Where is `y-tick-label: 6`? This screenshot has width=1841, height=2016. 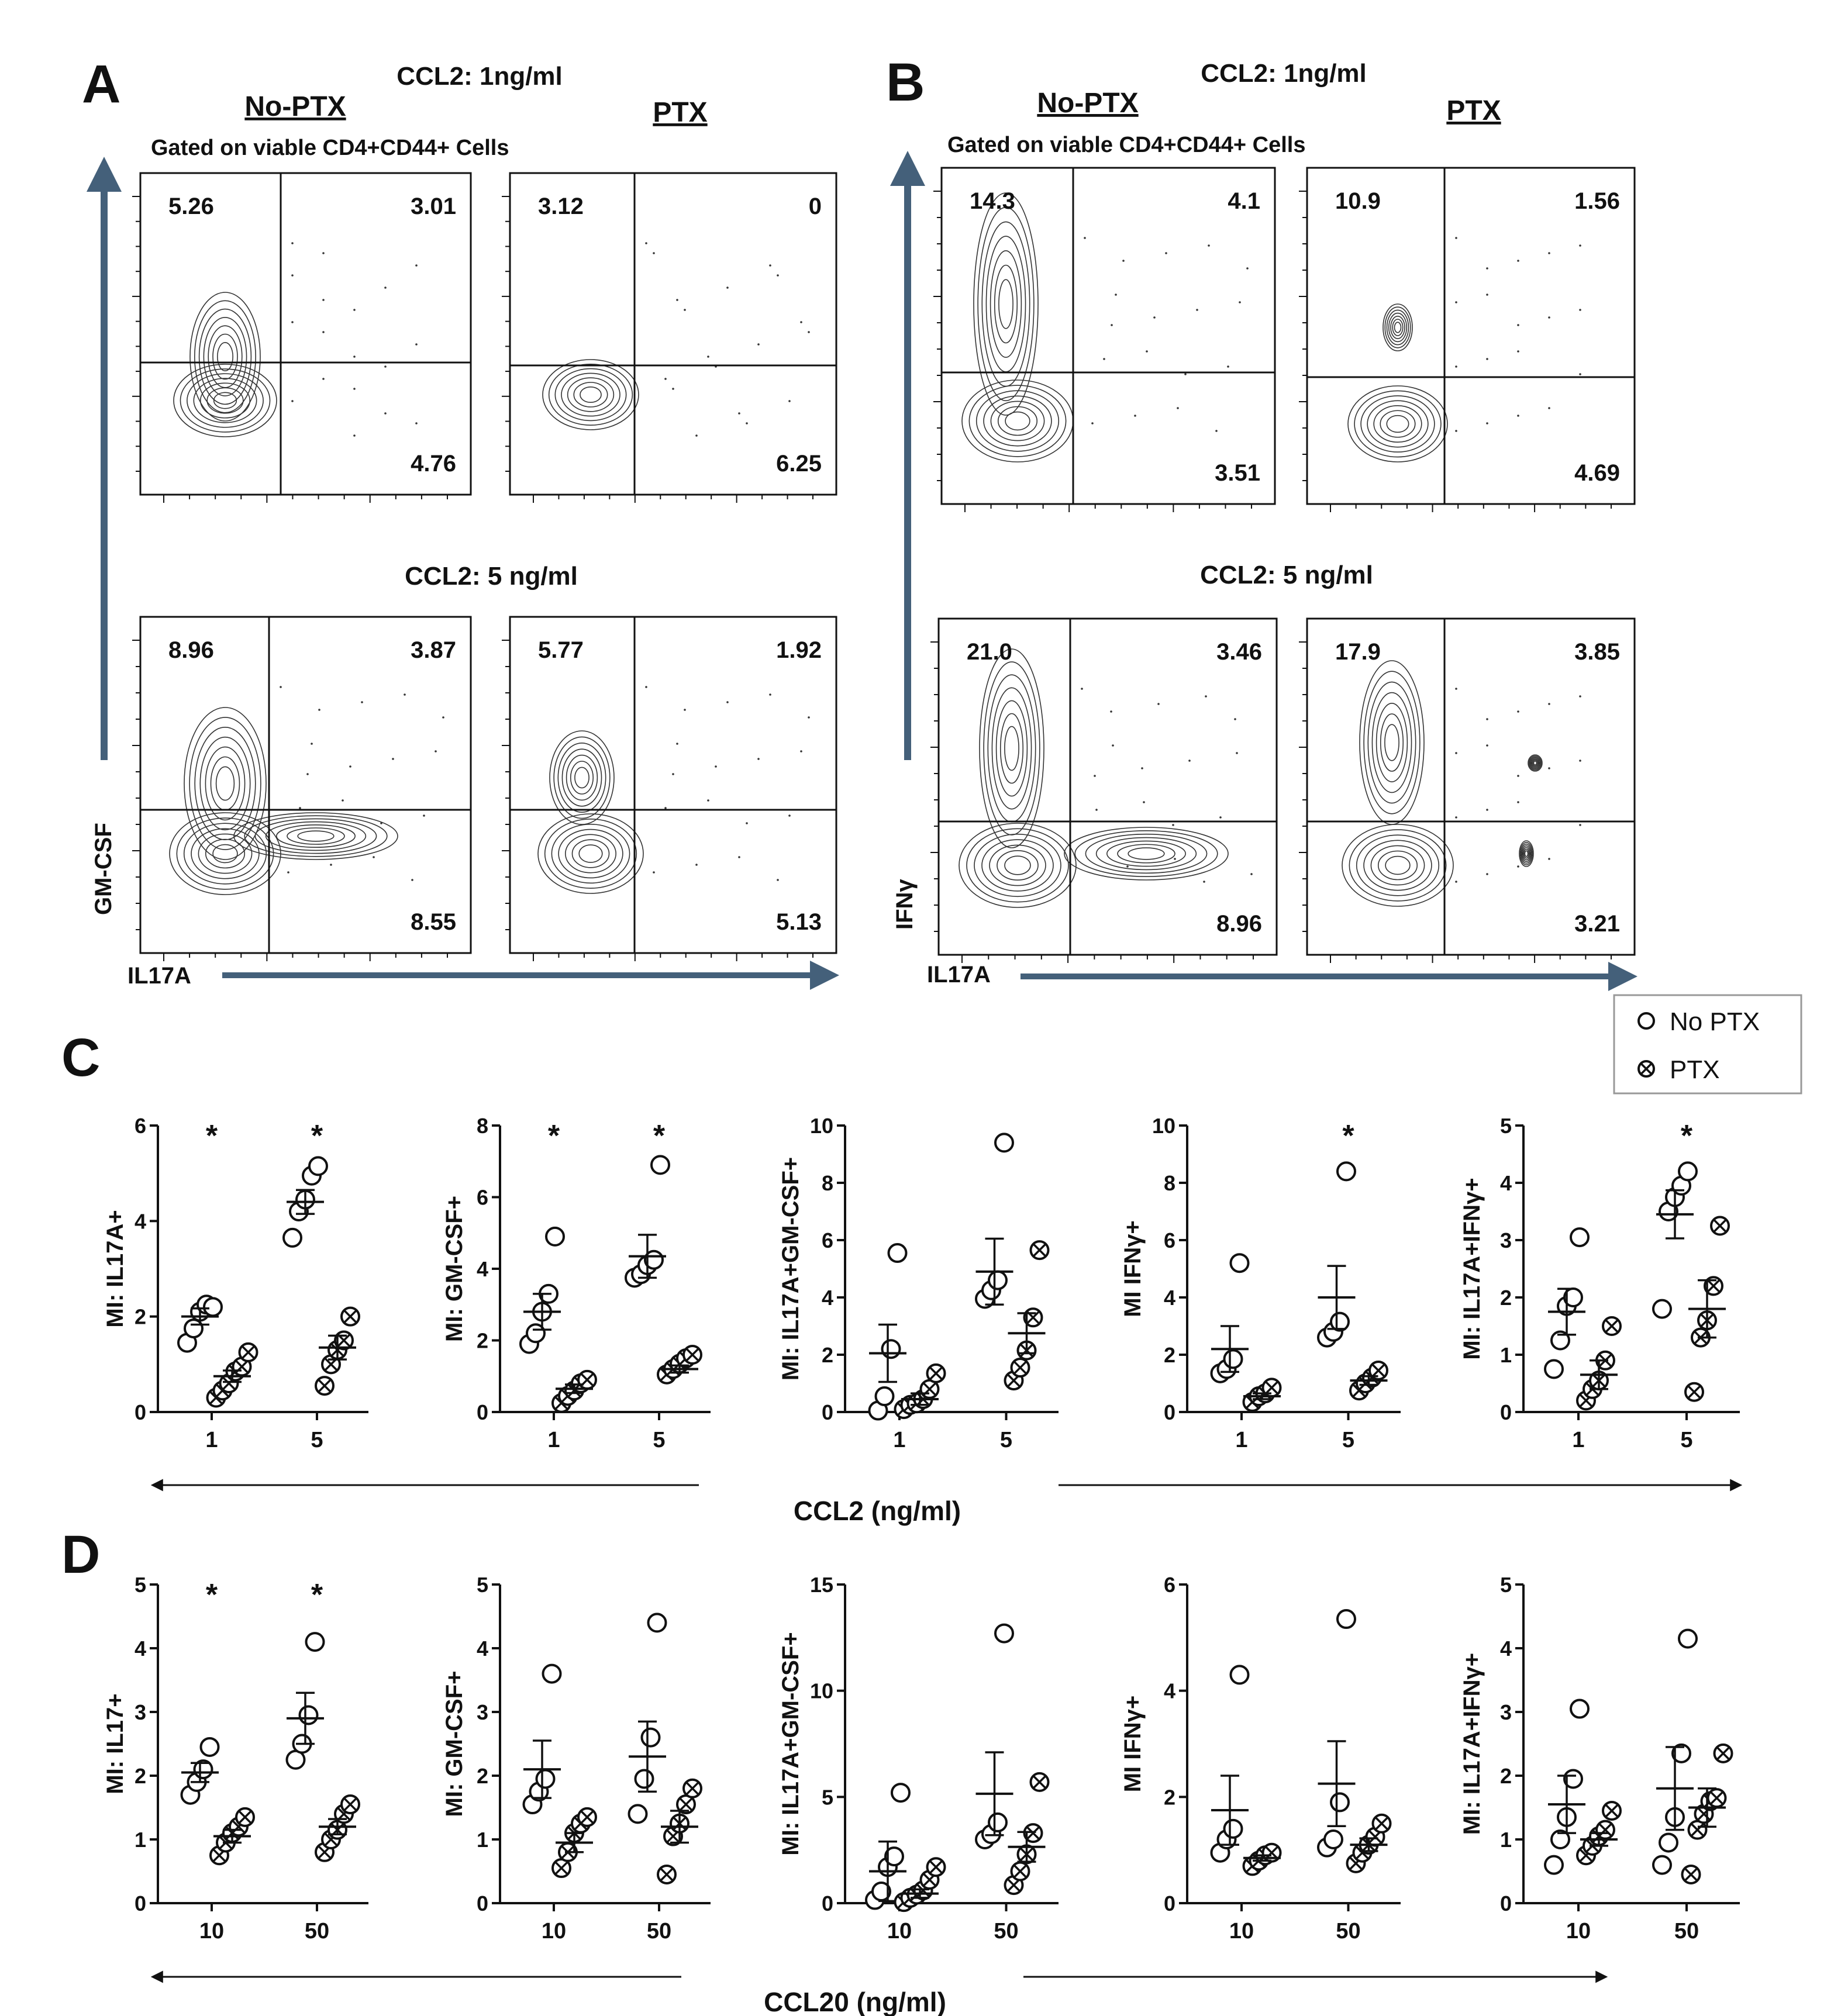
y-tick-label: 6 is located at coordinates (1169, 1240).